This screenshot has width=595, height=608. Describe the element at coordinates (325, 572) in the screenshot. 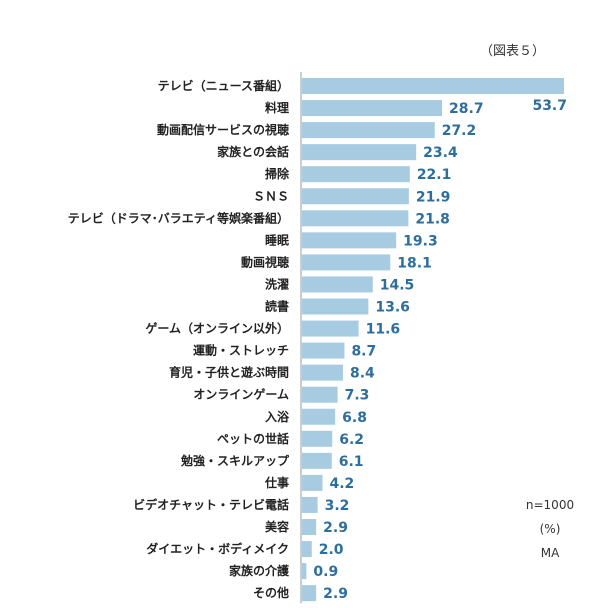

I see `value-label: 0.9` at that location.